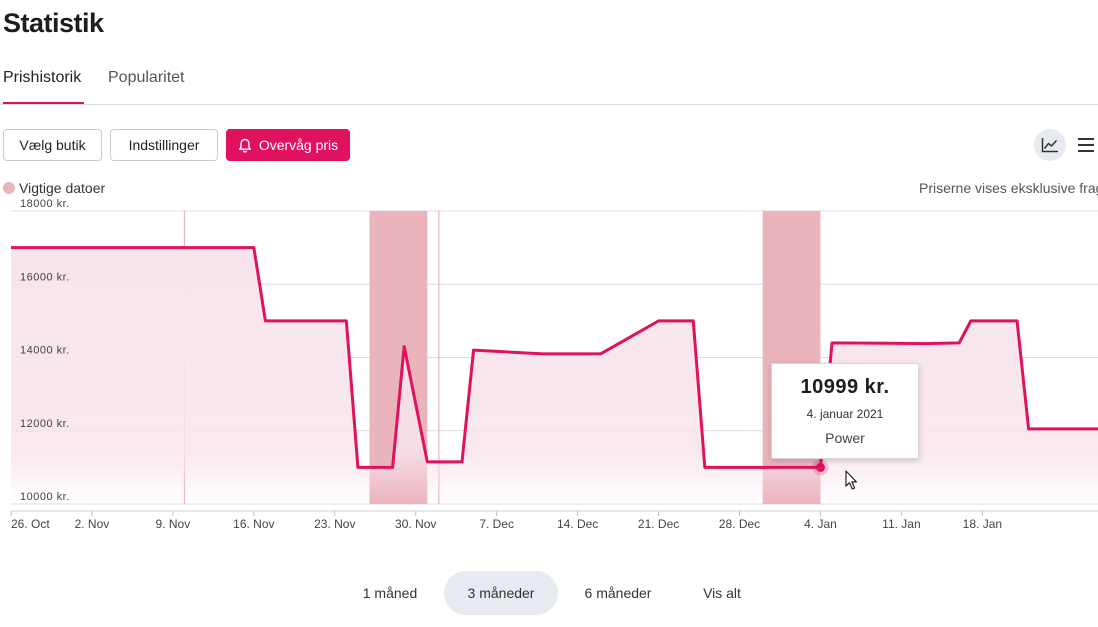  Describe the element at coordinates (173, 524) in the screenshot. I see `x-tick-label: 9. Nov` at that location.